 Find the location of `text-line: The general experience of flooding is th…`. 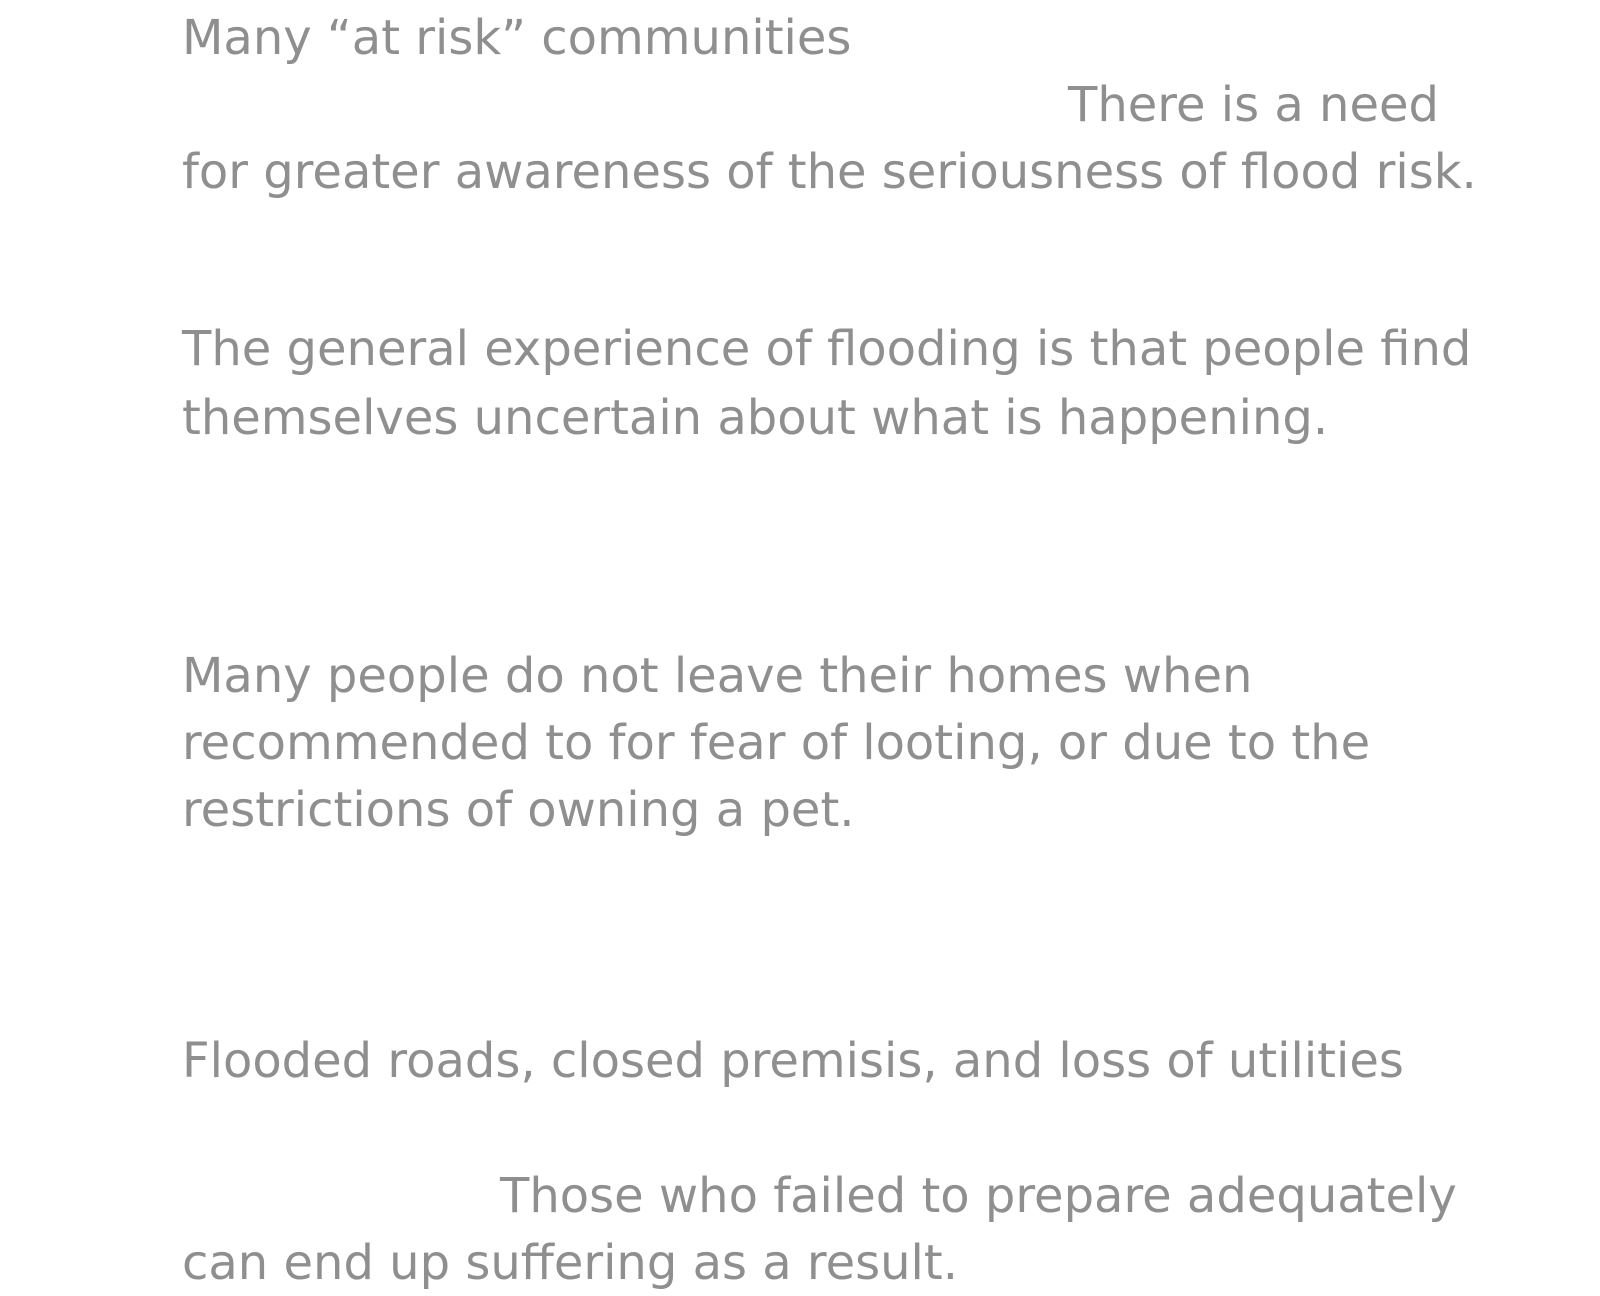

text-line: The general experience of flooding is th… is located at coordinates (827, 349).